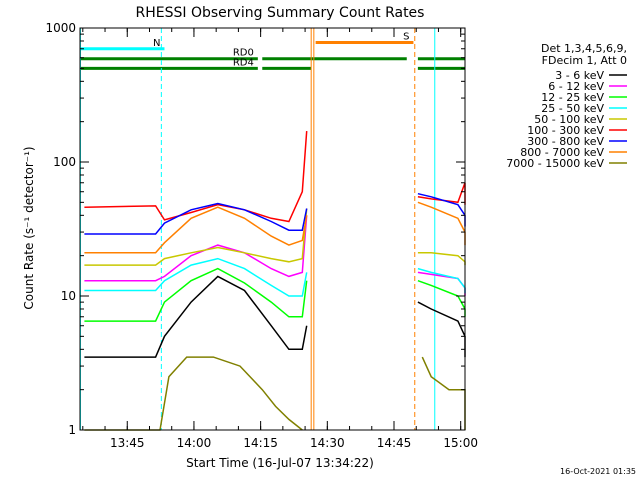 The image size is (640, 480). Describe the element at coordinates (68, 296) in the screenshot. I see `y-tick-label: 10` at that location.